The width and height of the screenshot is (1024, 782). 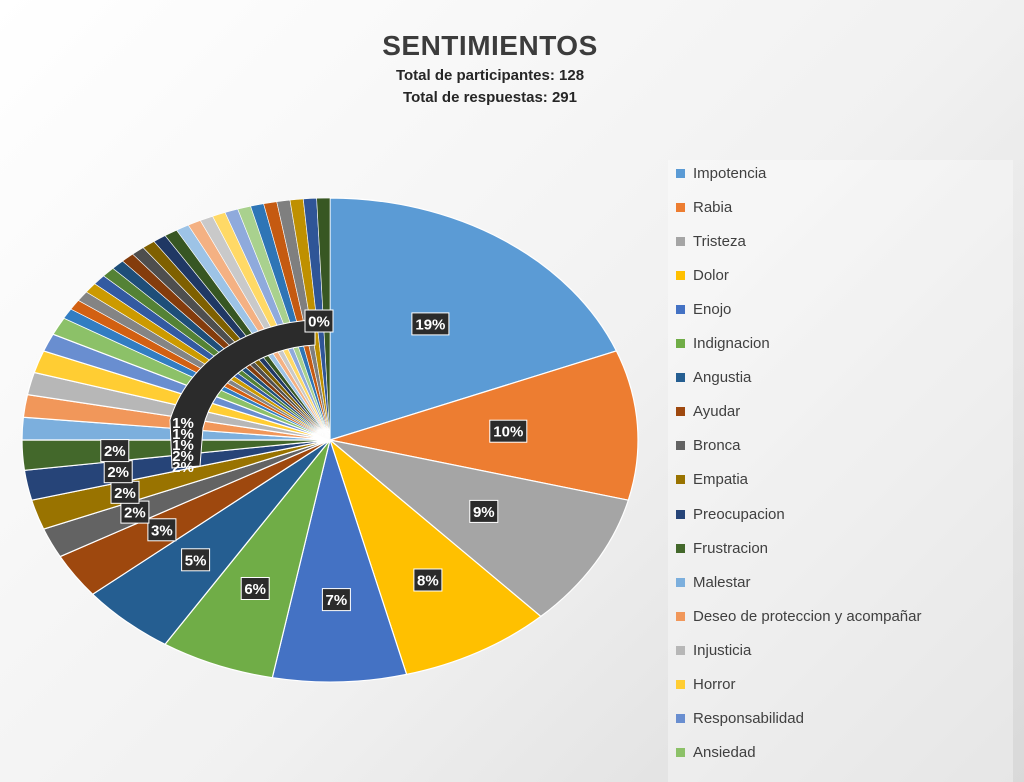 I want to click on svg-text: 3%, so click(x=162, y=530).